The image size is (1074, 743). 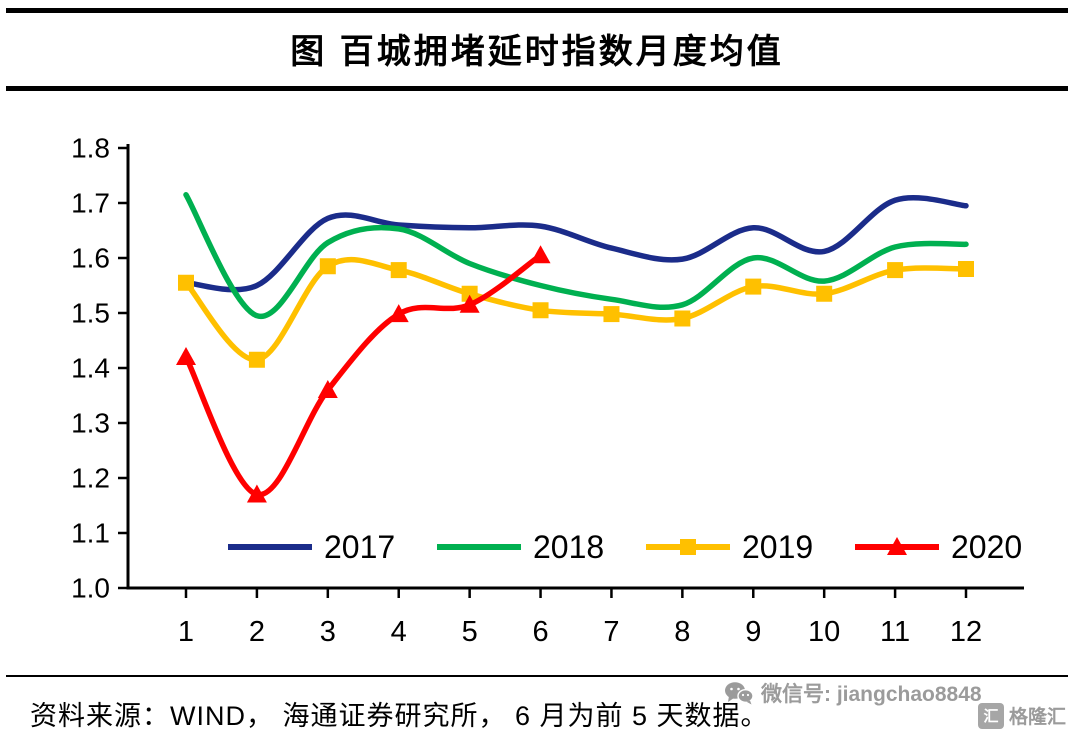 I want to click on x-tick-label: 10, so click(x=824, y=632).